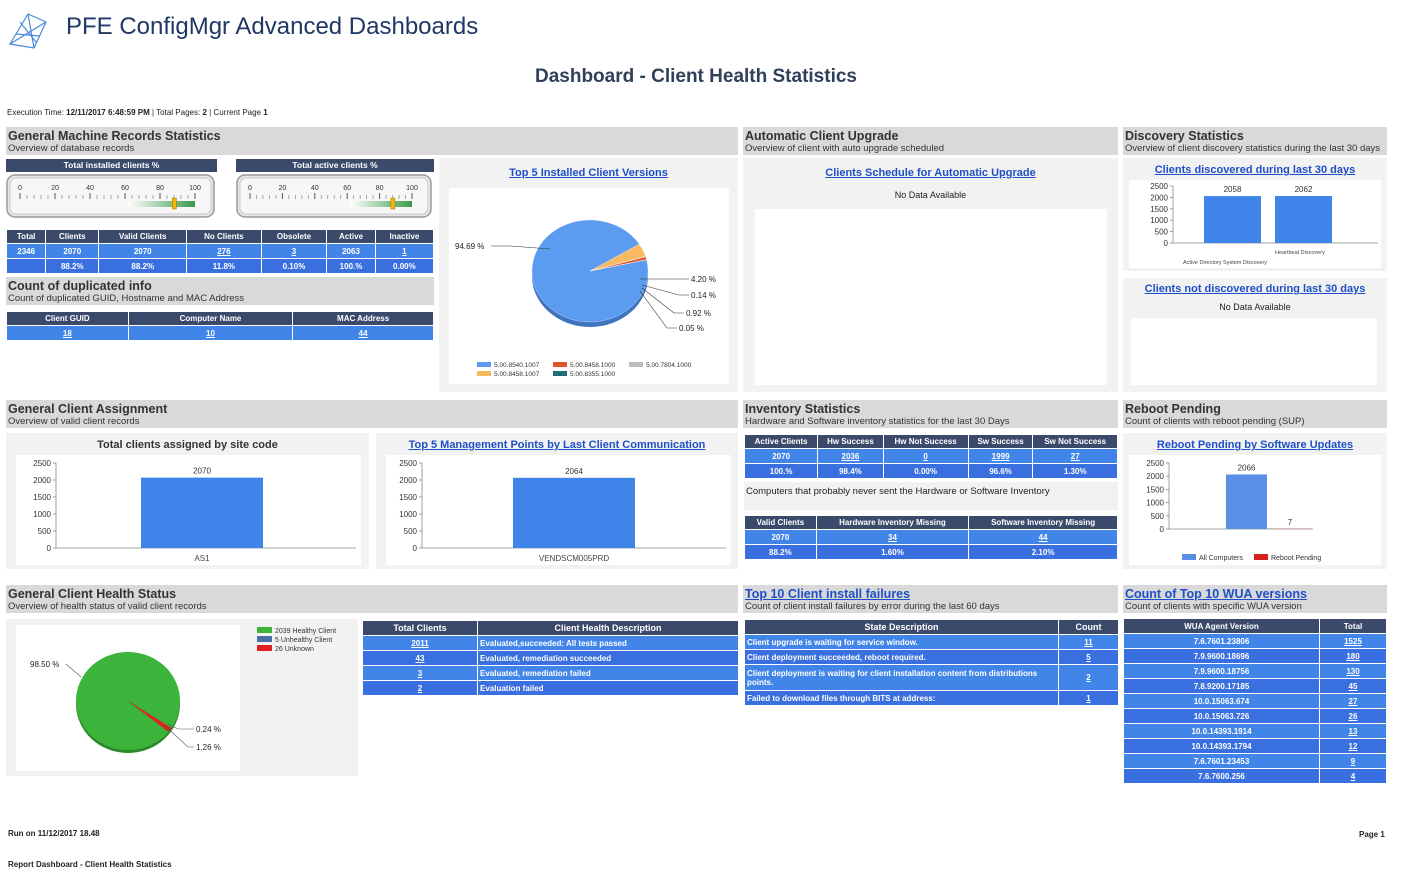  What do you see at coordinates (202, 558) in the screenshot?
I see `x-tick-label: AS1` at bounding box center [202, 558].